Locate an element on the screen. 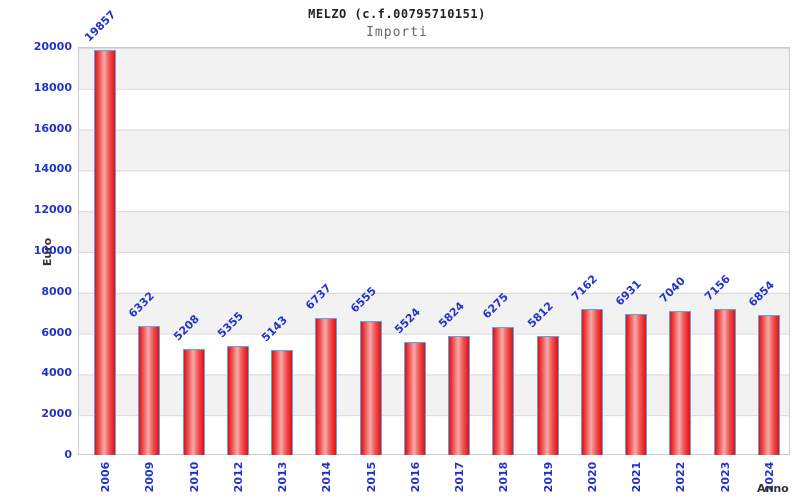  y-tick-label: 12000 is located at coordinates (52, 210).